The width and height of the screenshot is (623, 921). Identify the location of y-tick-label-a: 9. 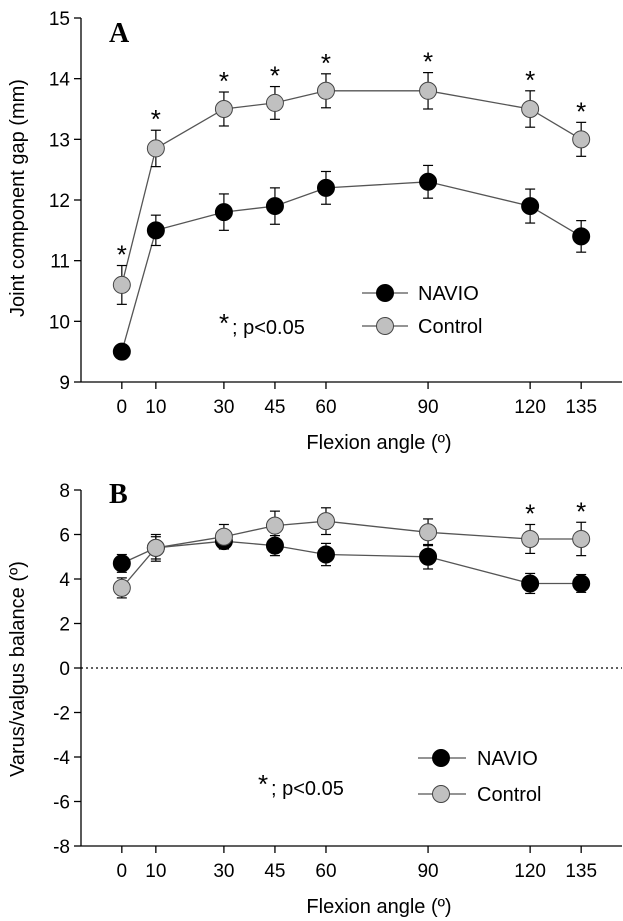
(64, 383).